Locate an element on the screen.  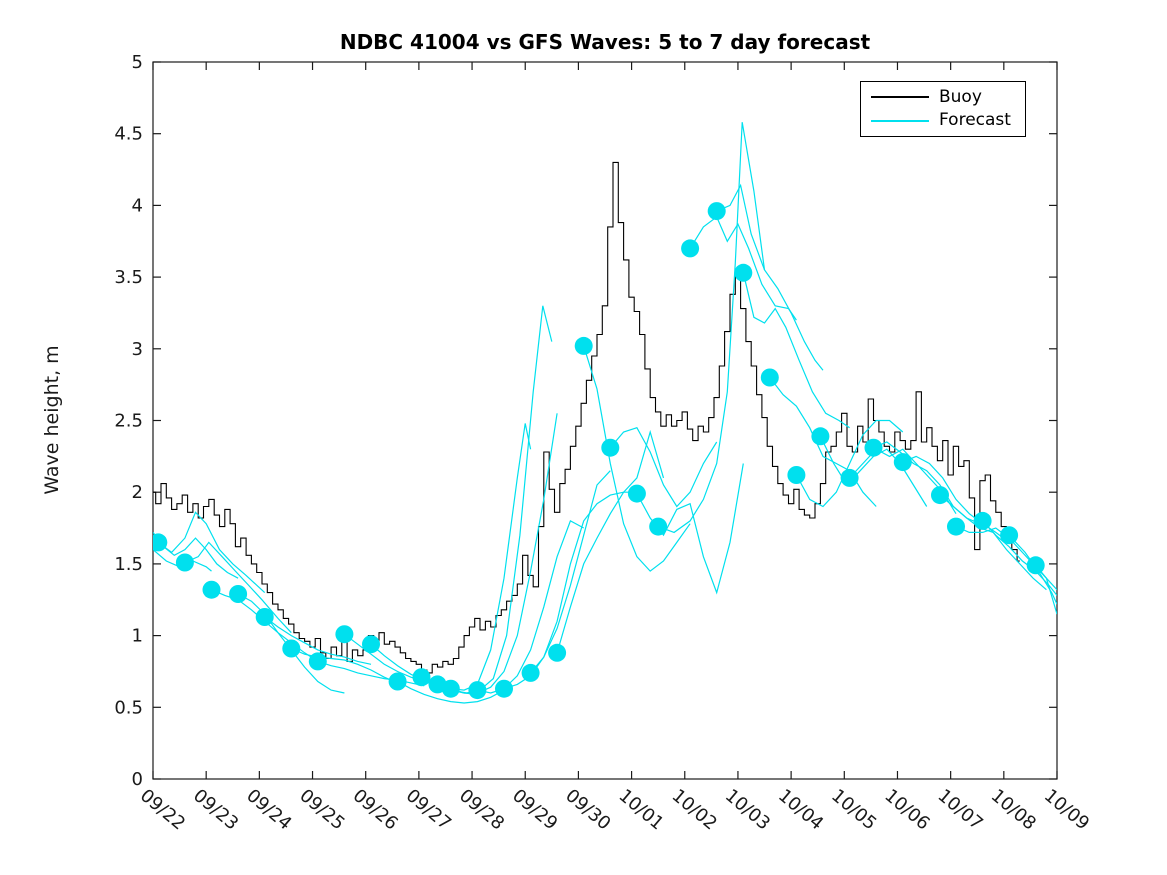
x-tick-label: 09/28 is located at coordinates (481, 809).